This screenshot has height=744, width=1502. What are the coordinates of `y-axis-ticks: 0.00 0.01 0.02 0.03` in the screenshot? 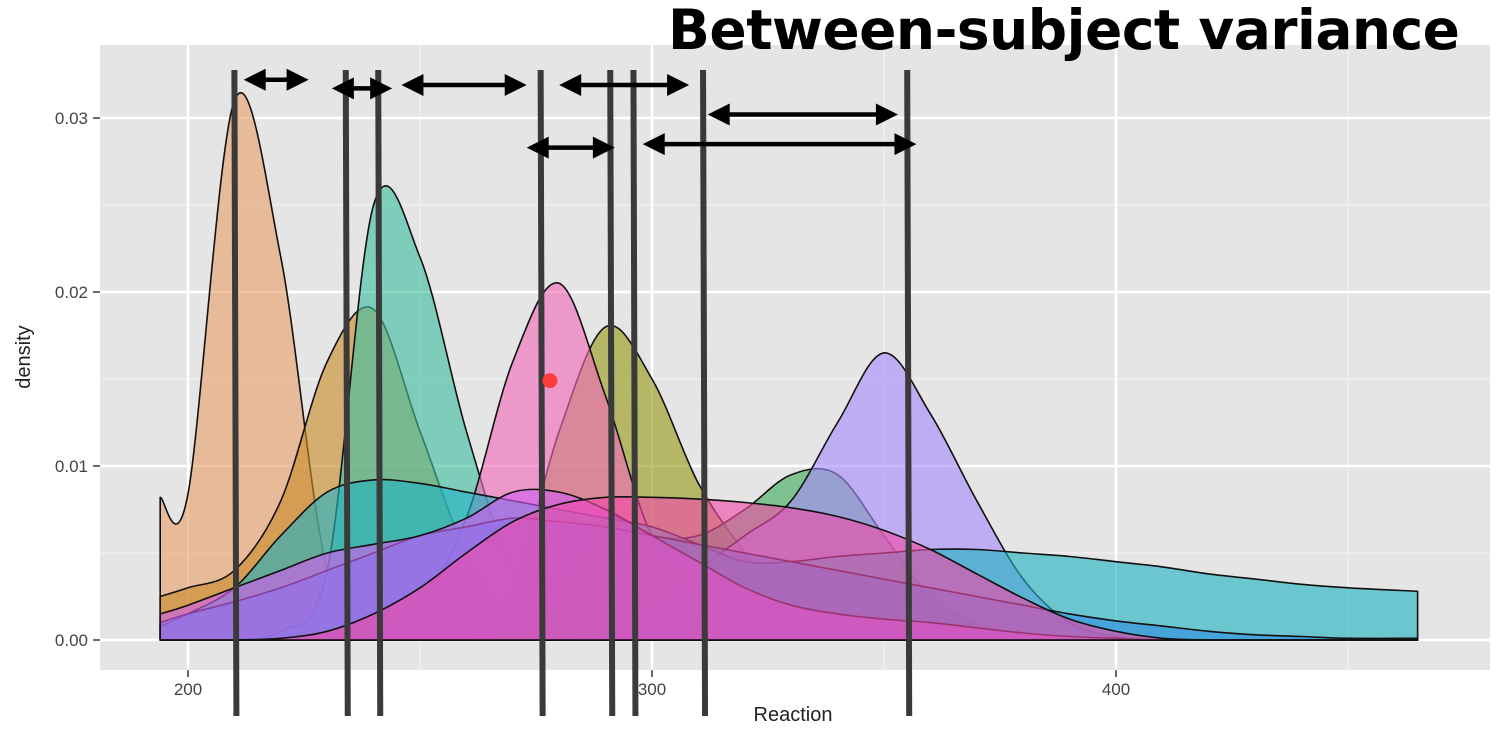 It's located at (77, 379).